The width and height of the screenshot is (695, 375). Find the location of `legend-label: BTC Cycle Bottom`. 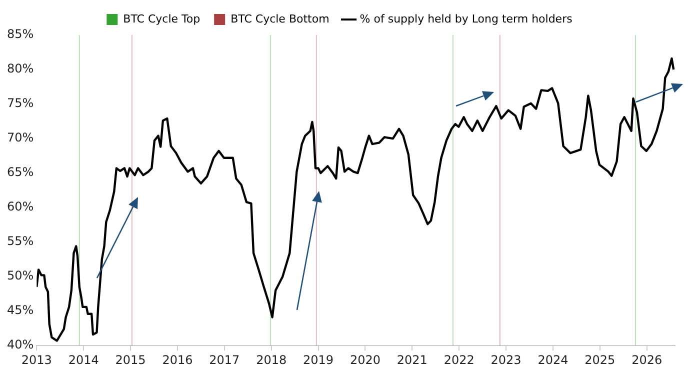

legend-label: BTC Cycle Bottom is located at coordinates (280, 19).